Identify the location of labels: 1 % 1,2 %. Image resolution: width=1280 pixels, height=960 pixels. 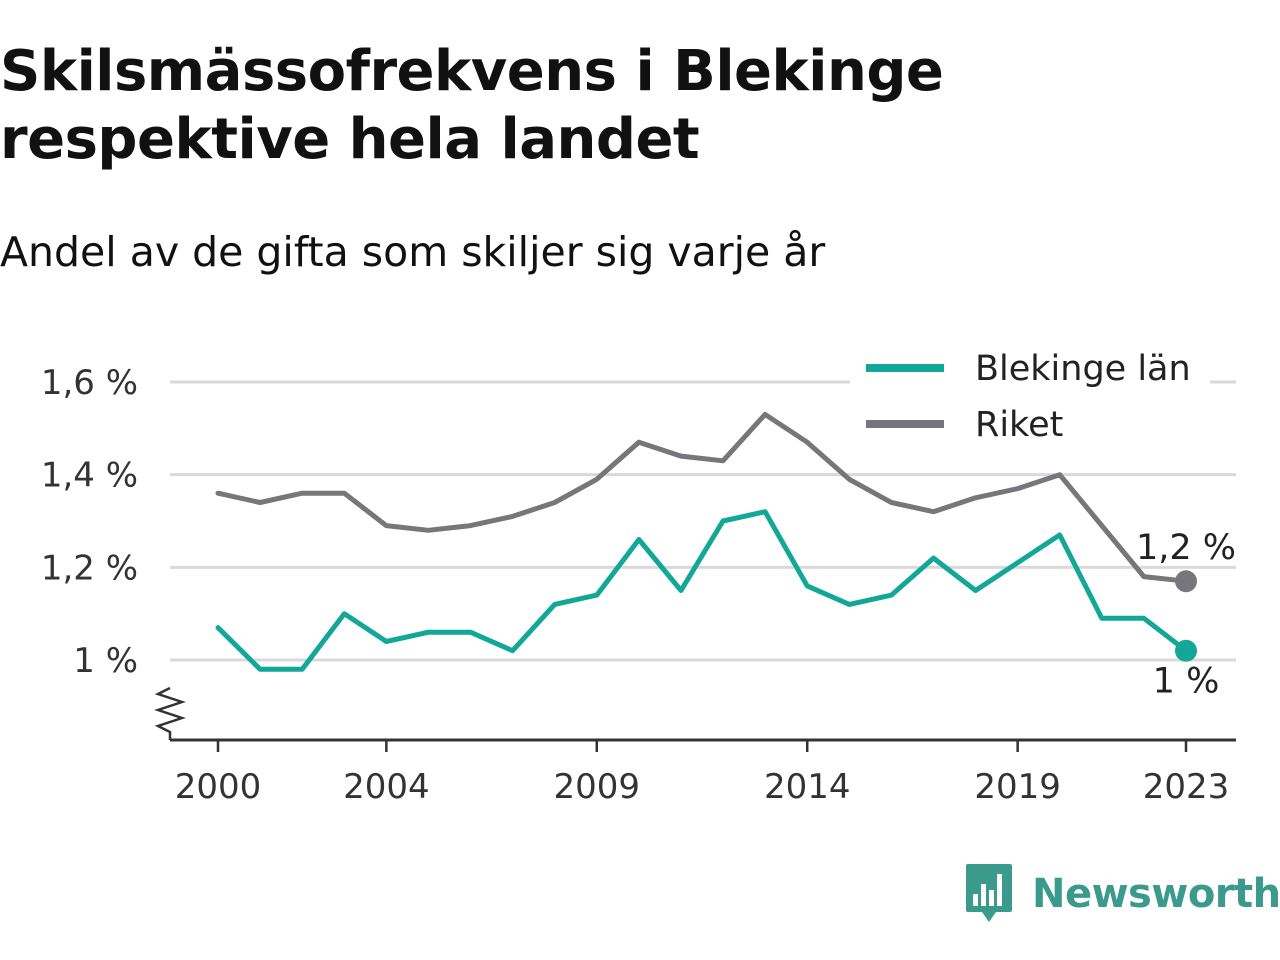
(1186, 615).